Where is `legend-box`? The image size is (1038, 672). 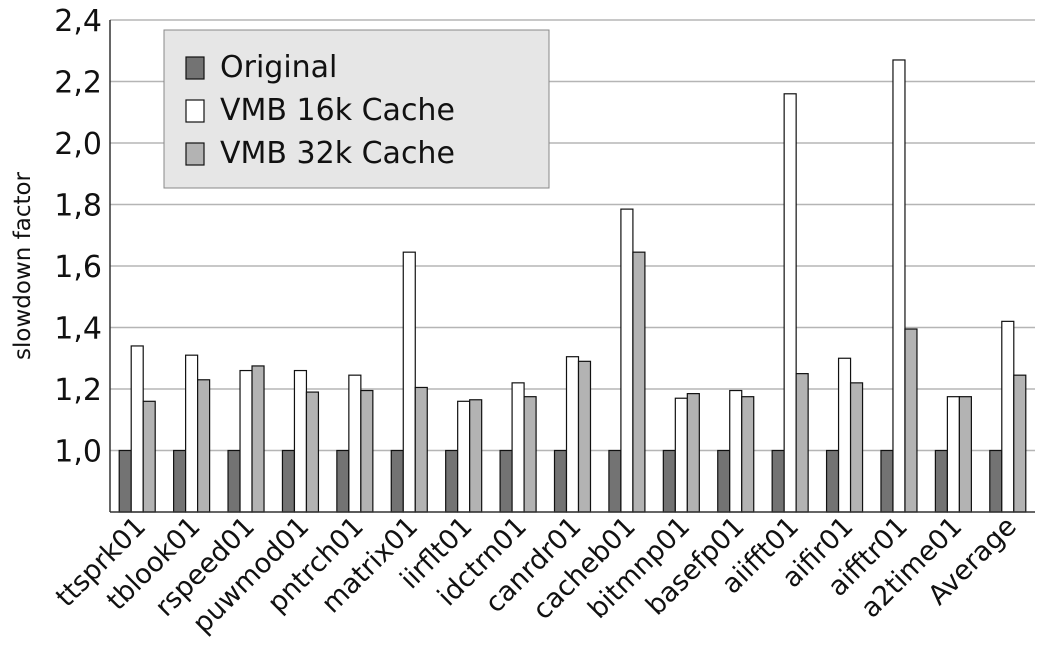 legend-box is located at coordinates (356, 109).